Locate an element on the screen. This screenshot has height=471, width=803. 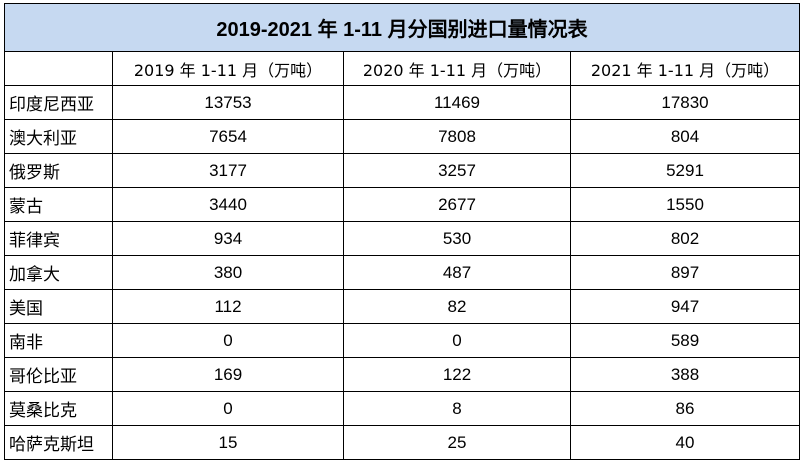
value-cell-2021: 40 is located at coordinates (685, 442).